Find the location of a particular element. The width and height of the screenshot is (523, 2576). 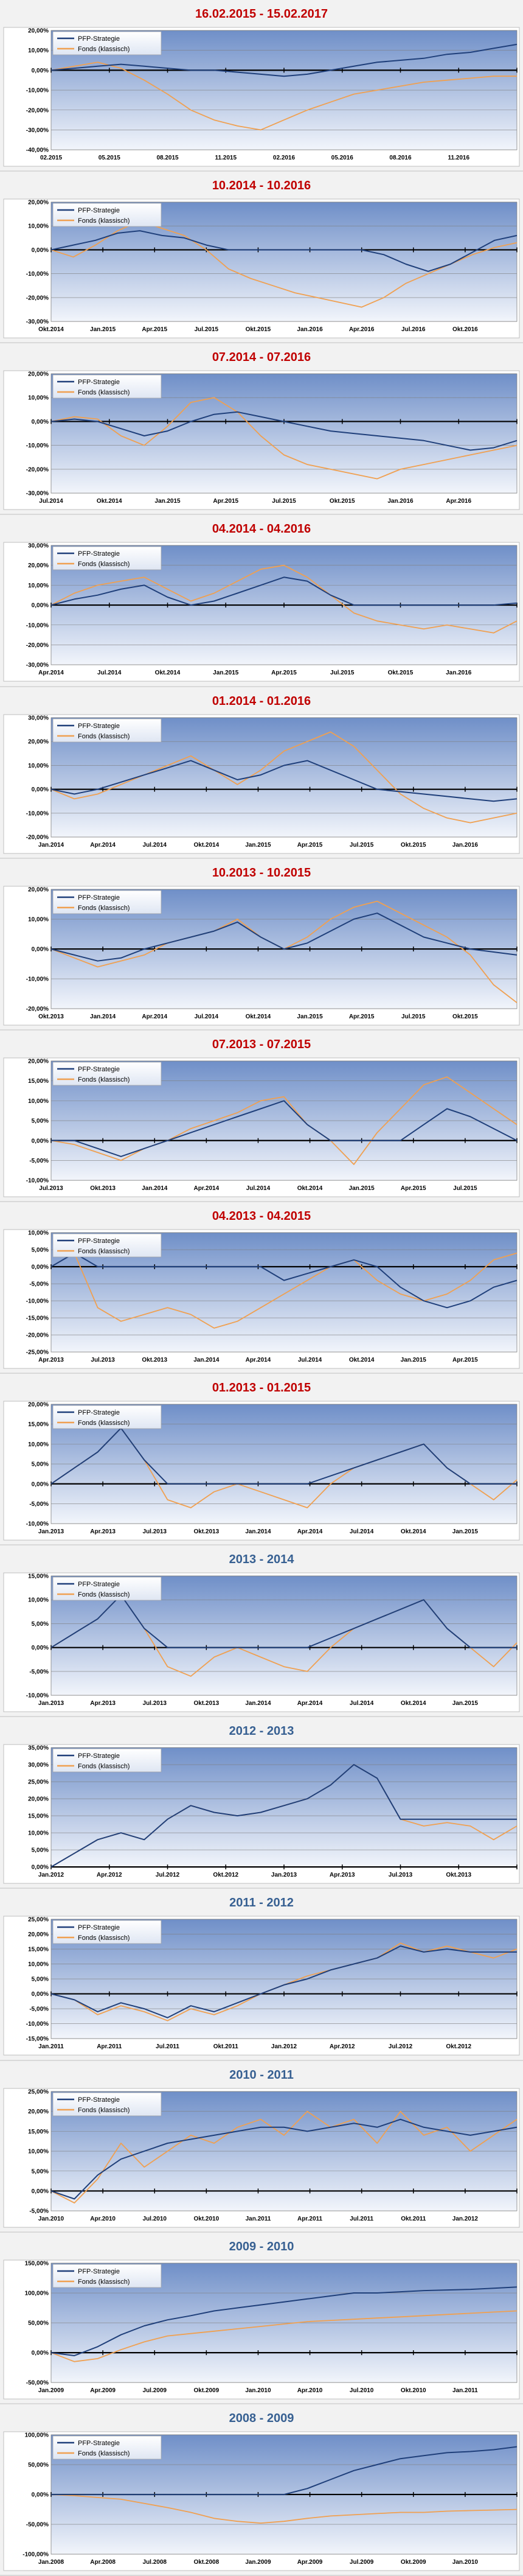

x-tick-label: Okt.2013 is located at coordinates (207, 1531).